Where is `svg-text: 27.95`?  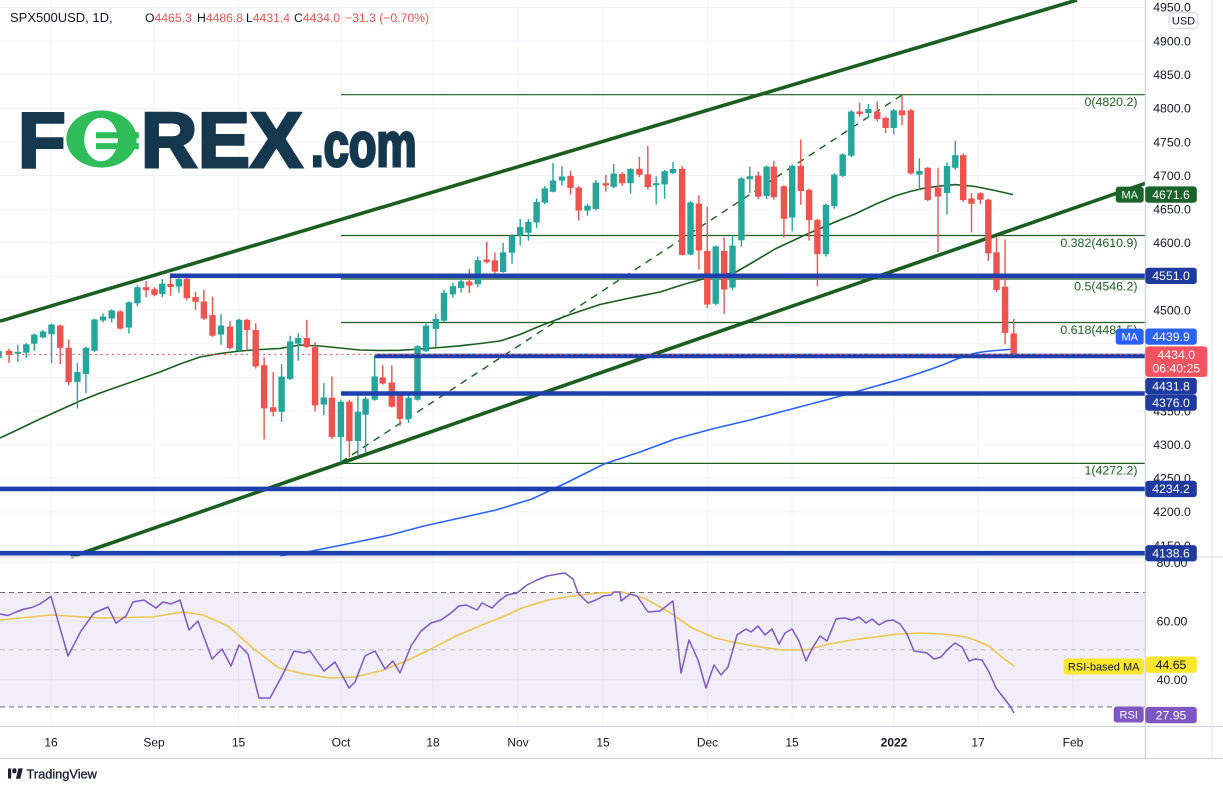 svg-text: 27.95 is located at coordinates (1171, 715).